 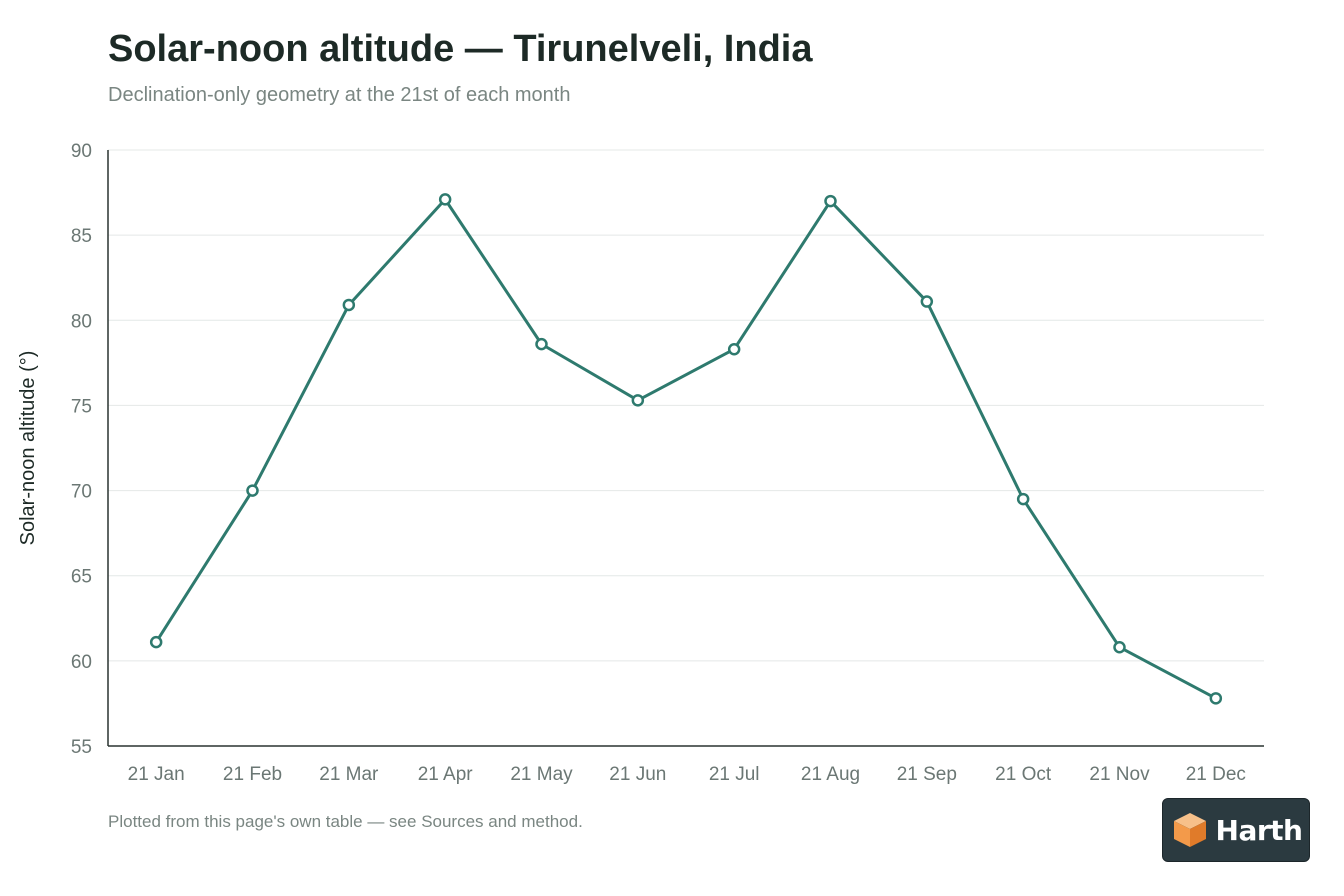 I want to click on y-axis-label: Solar-noon altitude (°), so click(x=28, y=448).